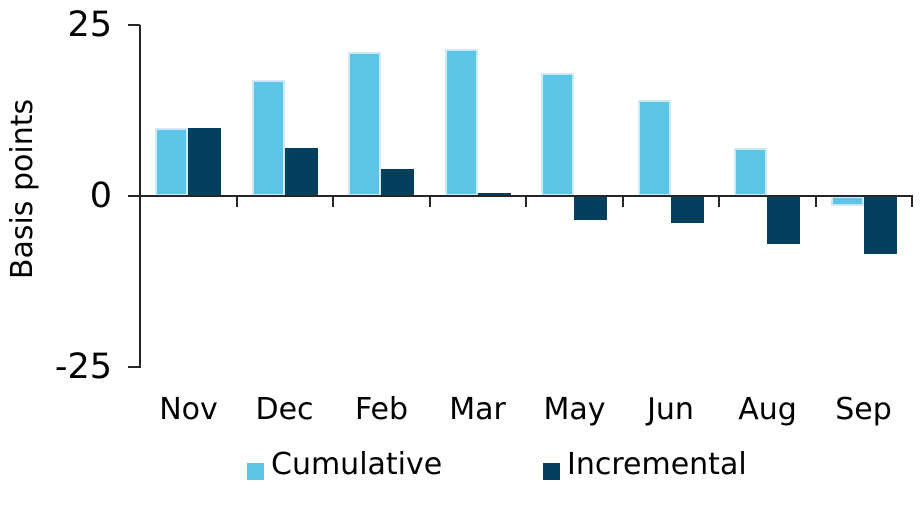 The height and width of the screenshot is (505, 923). I want to click on legend-swatch-cumulative, so click(255, 471).